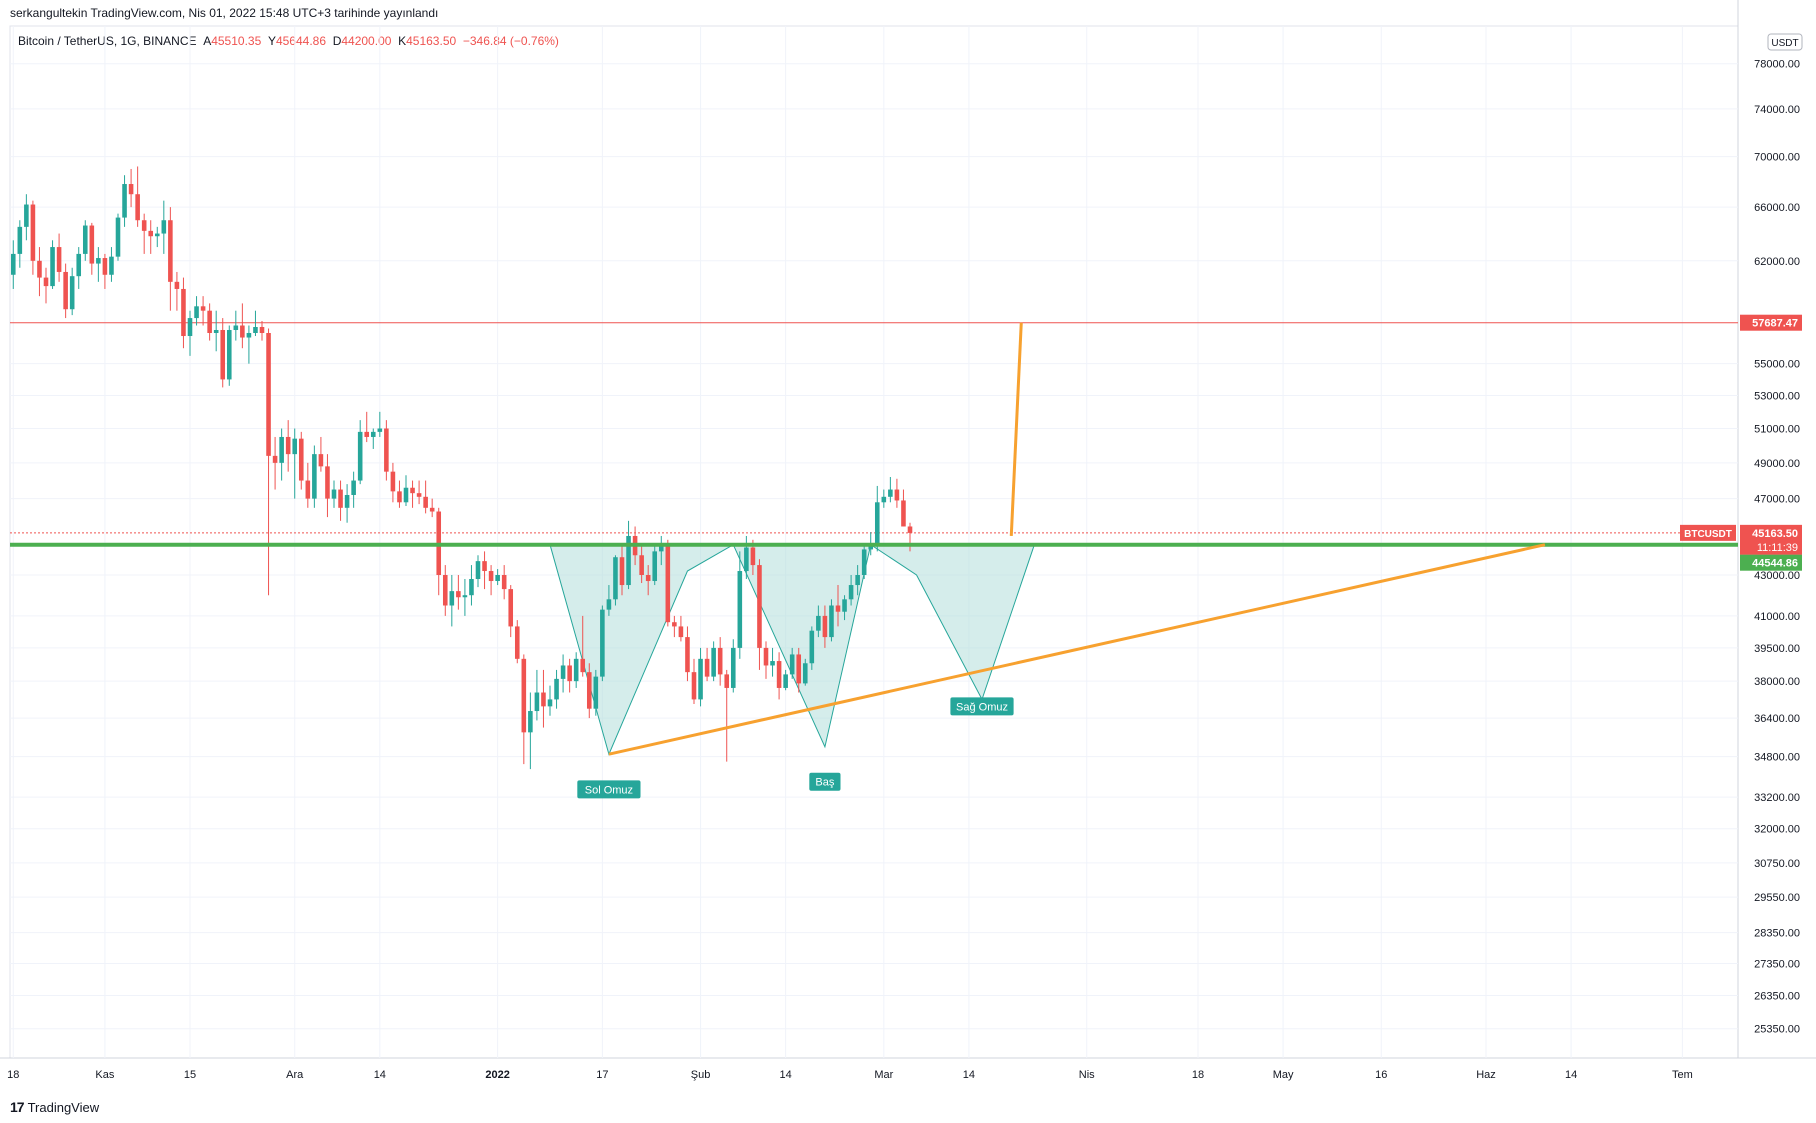  Describe the element at coordinates (431, 41) in the screenshot. I see `legend-close: 45163.50` at that location.